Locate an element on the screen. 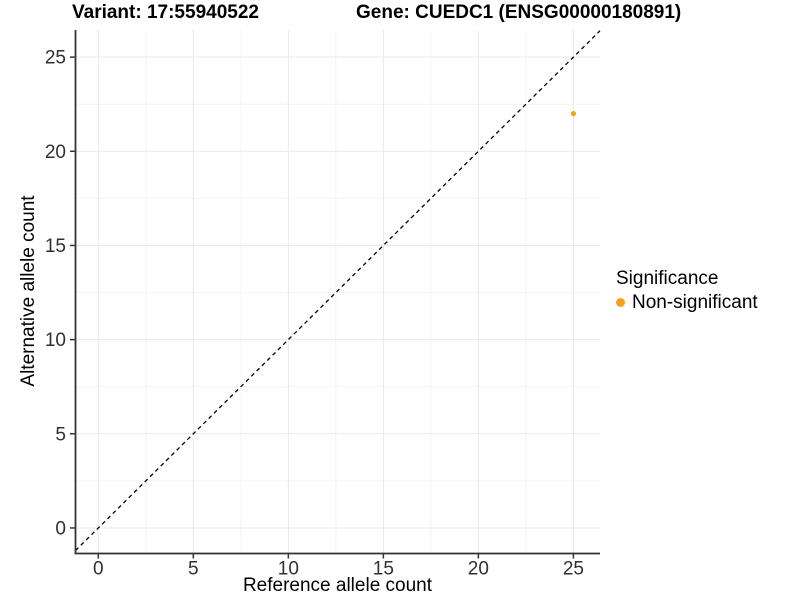 The image size is (800, 600). y-axis-label: Alternative allele count is located at coordinates (28, 291).